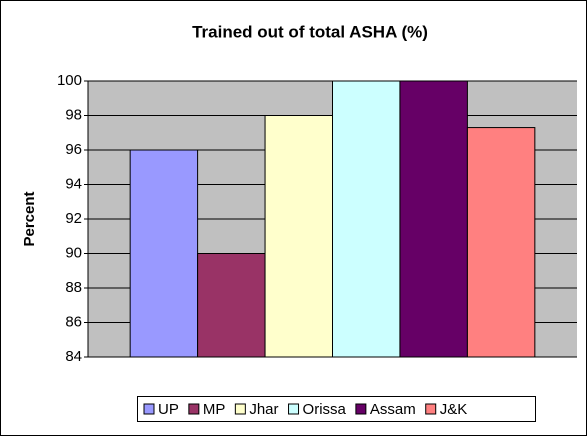 The image size is (587, 441). What do you see at coordinates (393, 409) in the screenshot?
I see `legend-label: Assam` at bounding box center [393, 409].